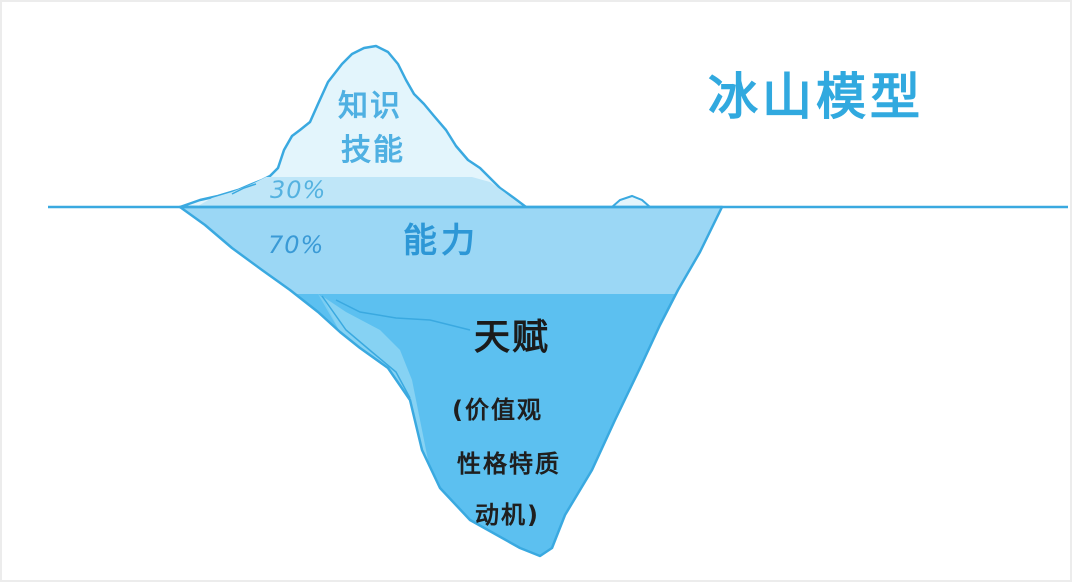 This screenshot has width=1072, height=582. What do you see at coordinates (298, 190) in the screenshot?
I see `tip-percent: 30%` at bounding box center [298, 190].